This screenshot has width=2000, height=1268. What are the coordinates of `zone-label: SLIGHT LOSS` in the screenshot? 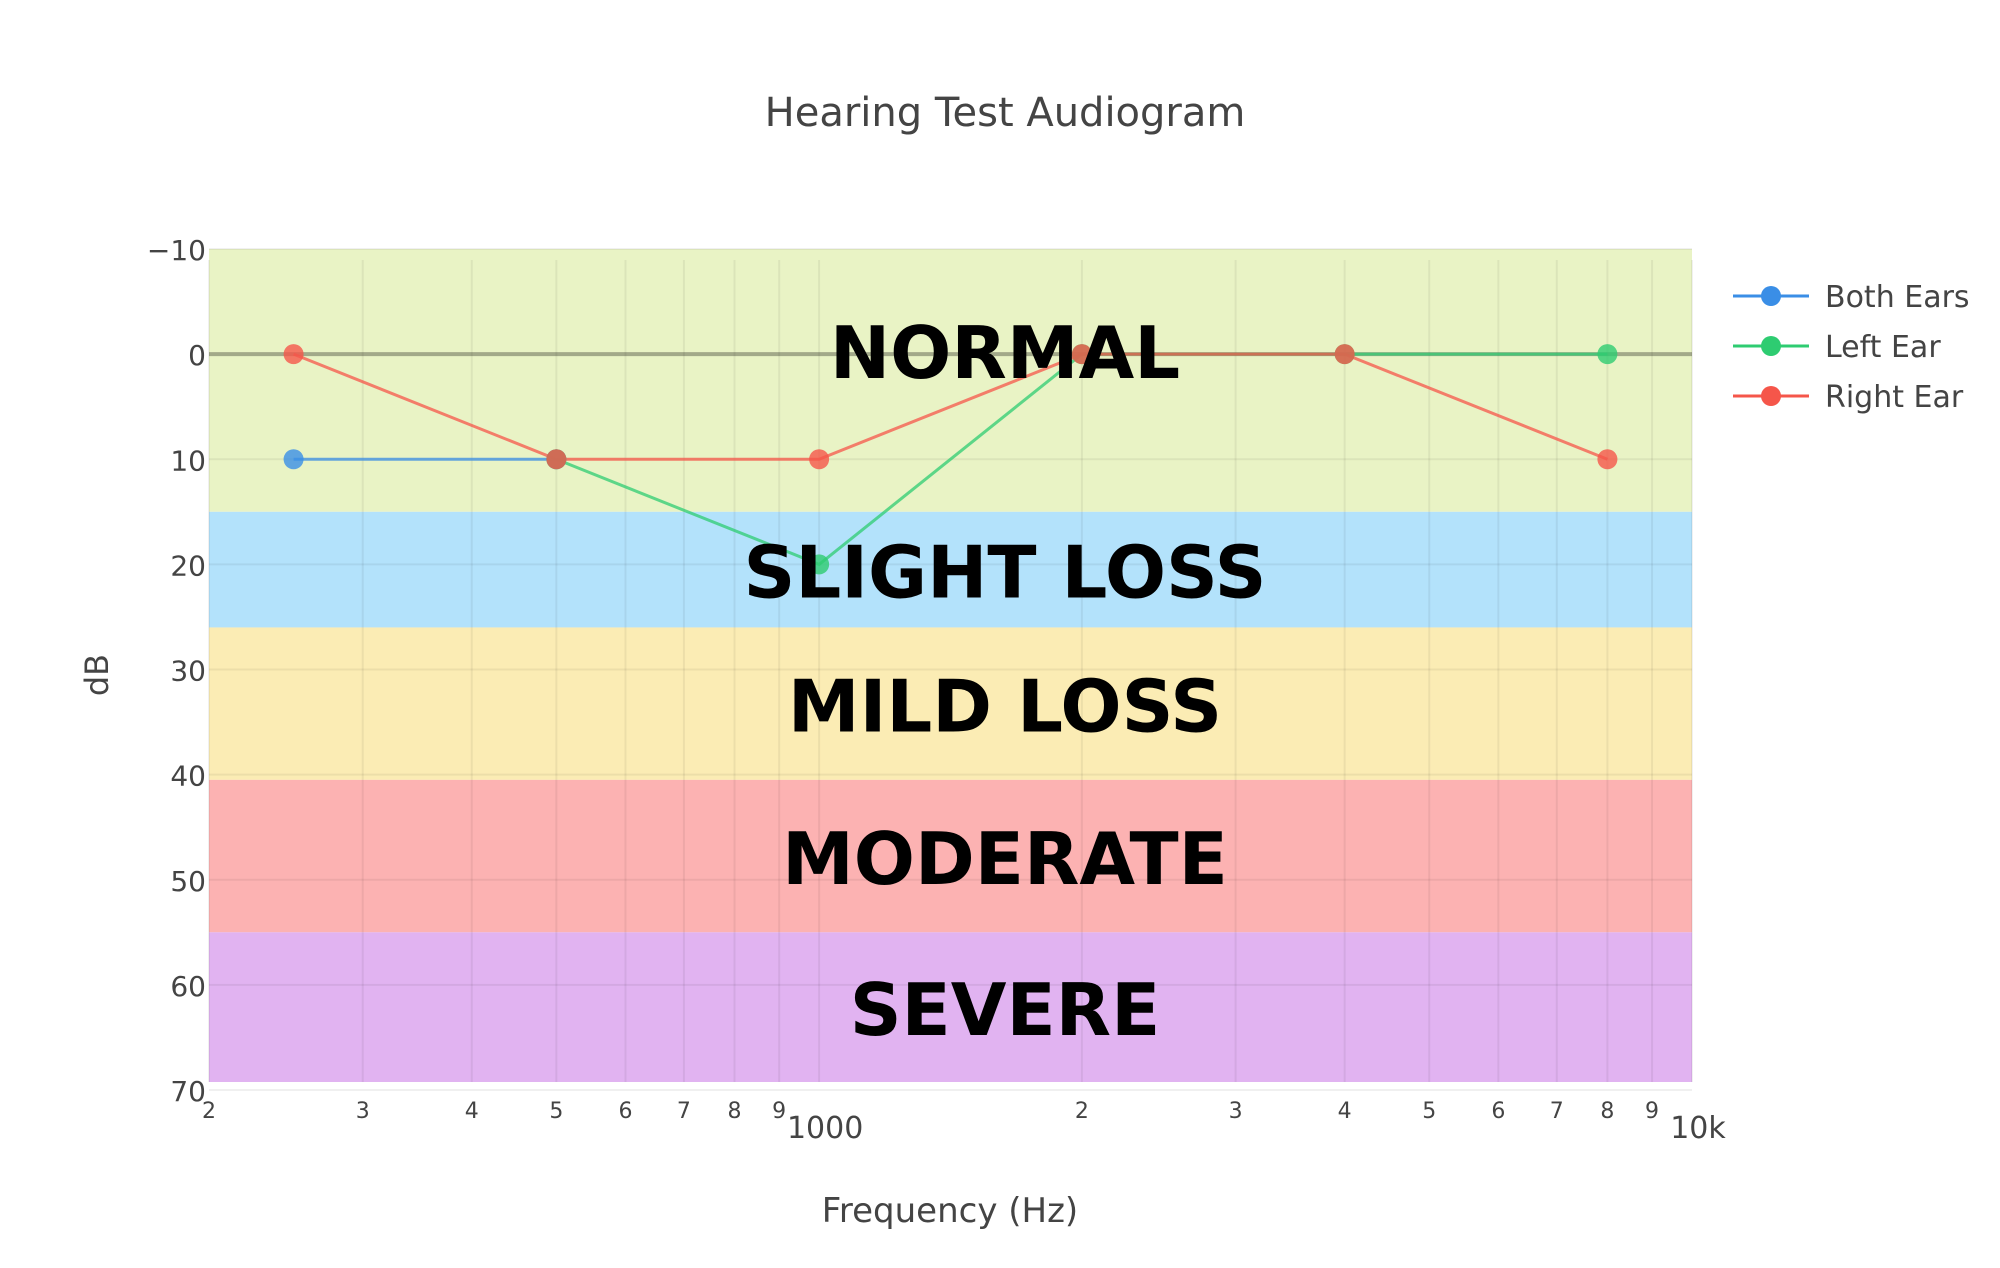 It's located at (1004, 573).